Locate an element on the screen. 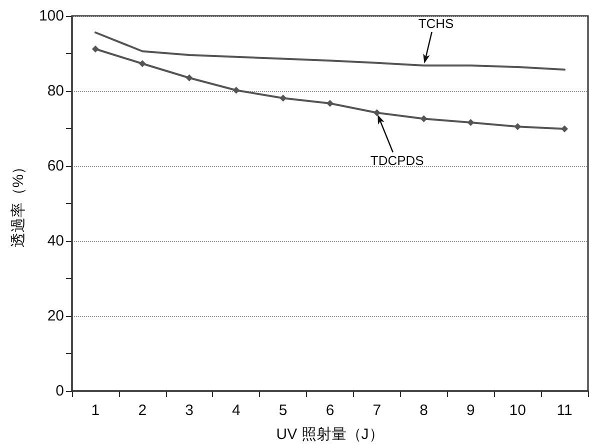  x-tick-label: 1 is located at coordinates (95, 410).